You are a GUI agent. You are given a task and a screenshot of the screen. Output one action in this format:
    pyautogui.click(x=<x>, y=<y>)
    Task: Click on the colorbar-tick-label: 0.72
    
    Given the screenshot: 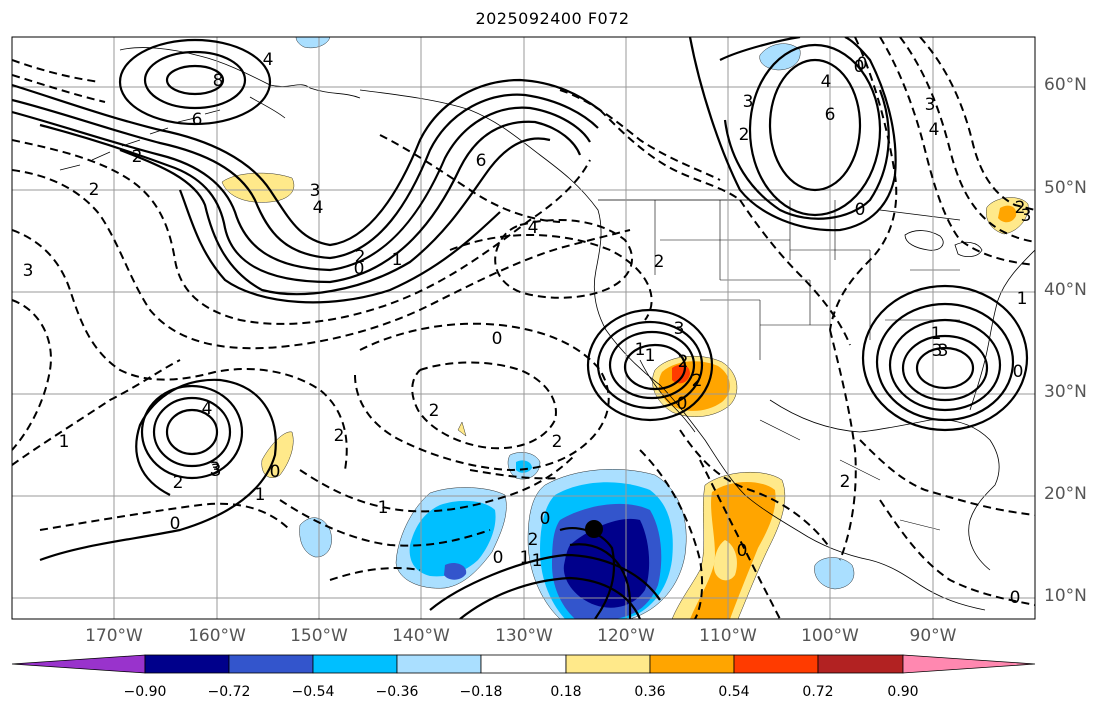 What is the action you would take?
    pyautogui.click(x=818, y=692)
    